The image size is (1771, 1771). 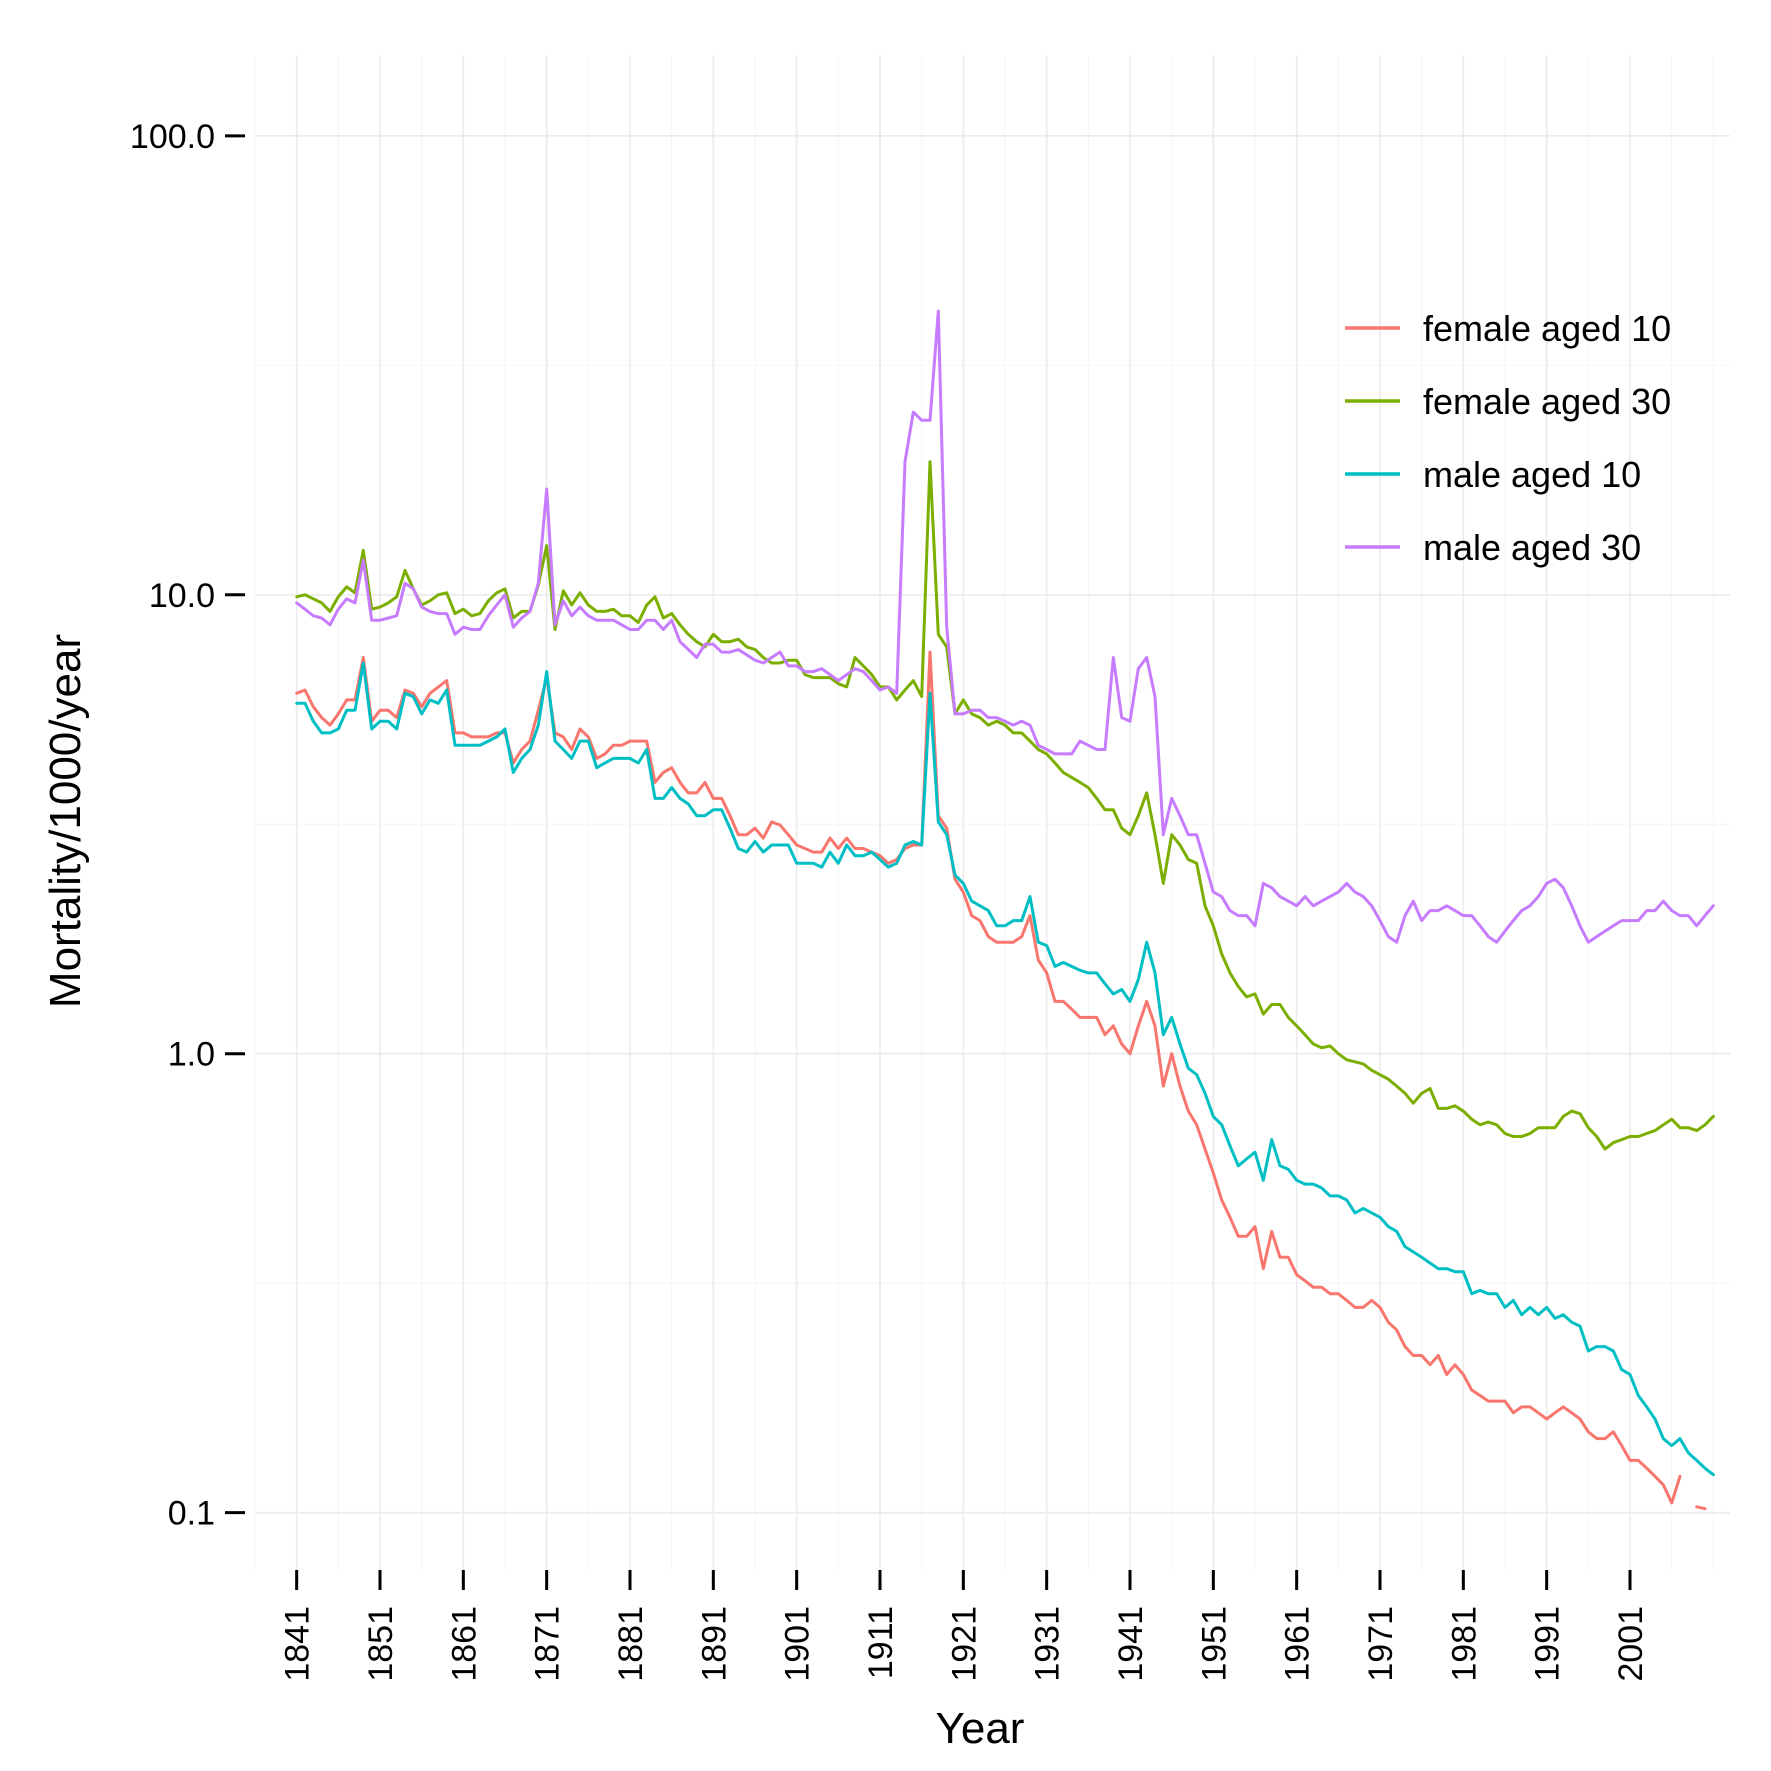 I want to click on y-tick-label: 10.0, so click(x=182, y=596).